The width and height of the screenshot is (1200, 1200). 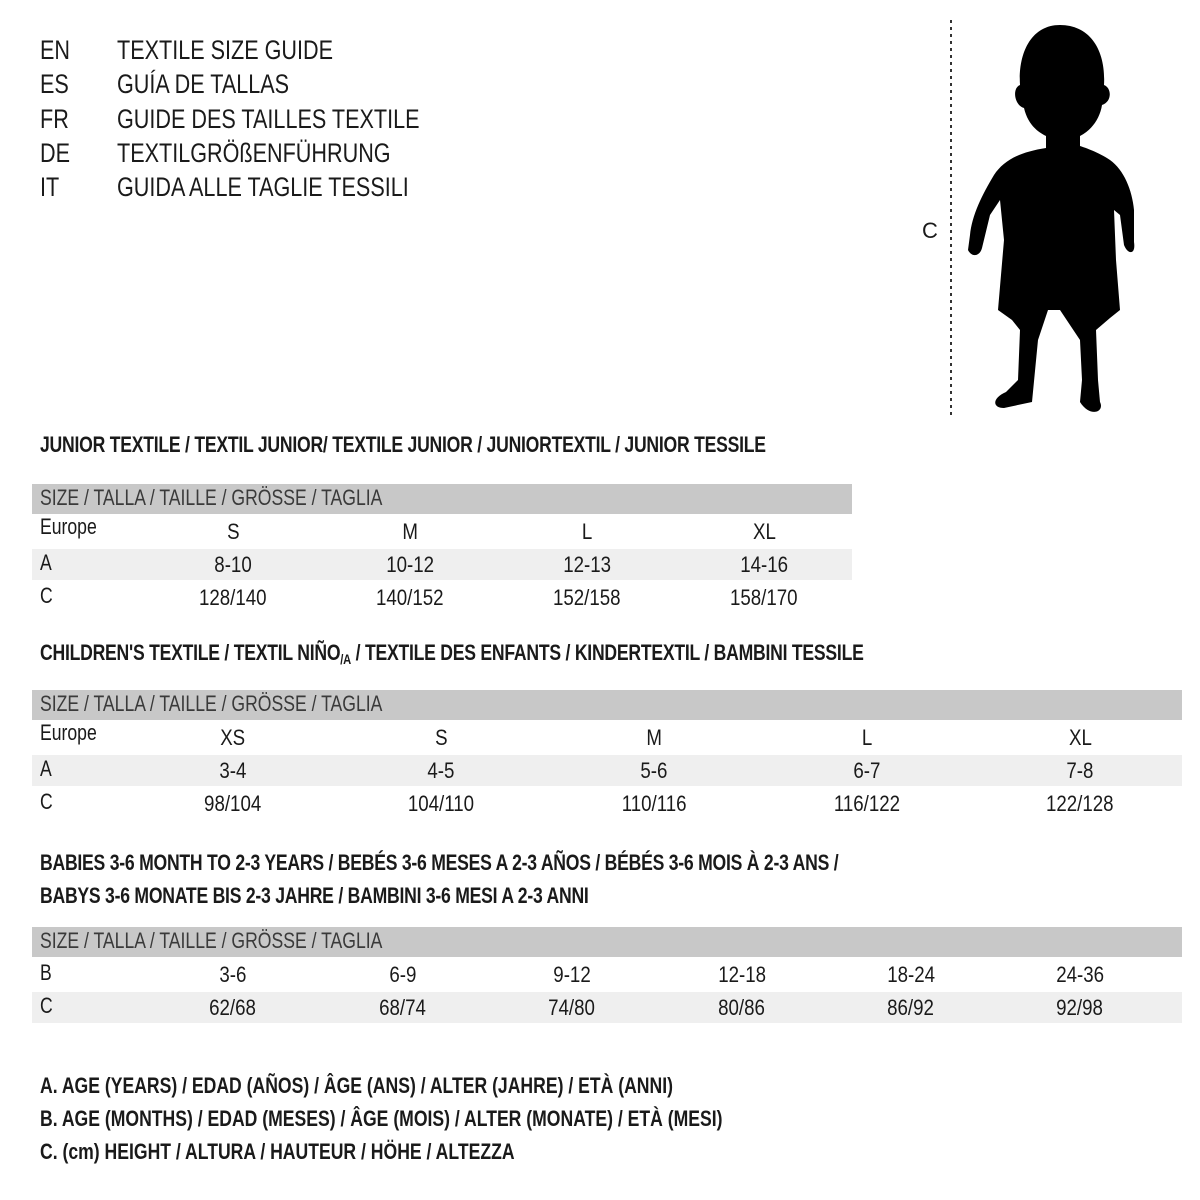 I want to click on table-cell: 12-18, so click(x=742, y=975).